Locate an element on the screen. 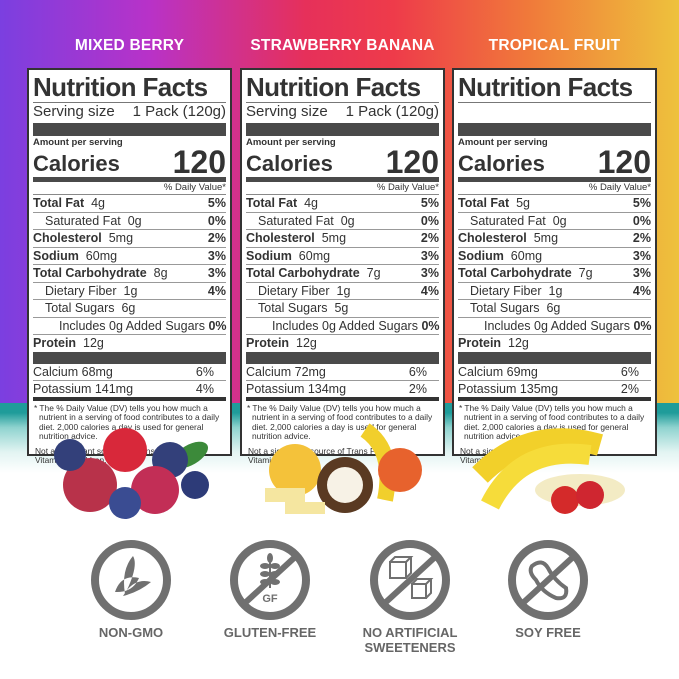  mineral-row: Potassium 135mg 2% is located at coordinates (554, 391).